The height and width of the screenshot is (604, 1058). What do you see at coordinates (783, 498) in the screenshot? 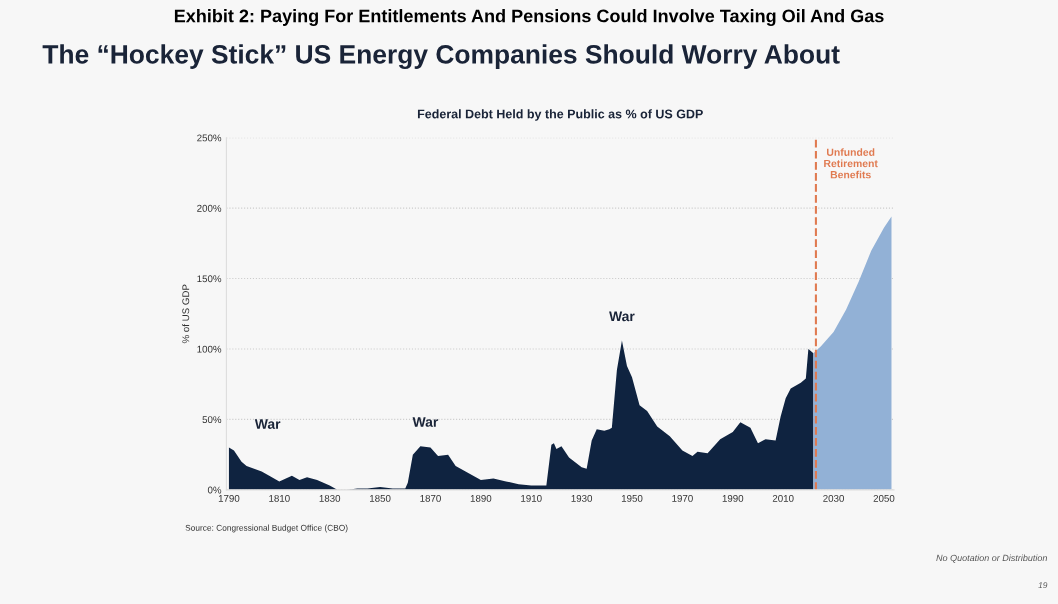
I see `x-tick-label: 2010` at bounding box center [783, 498].